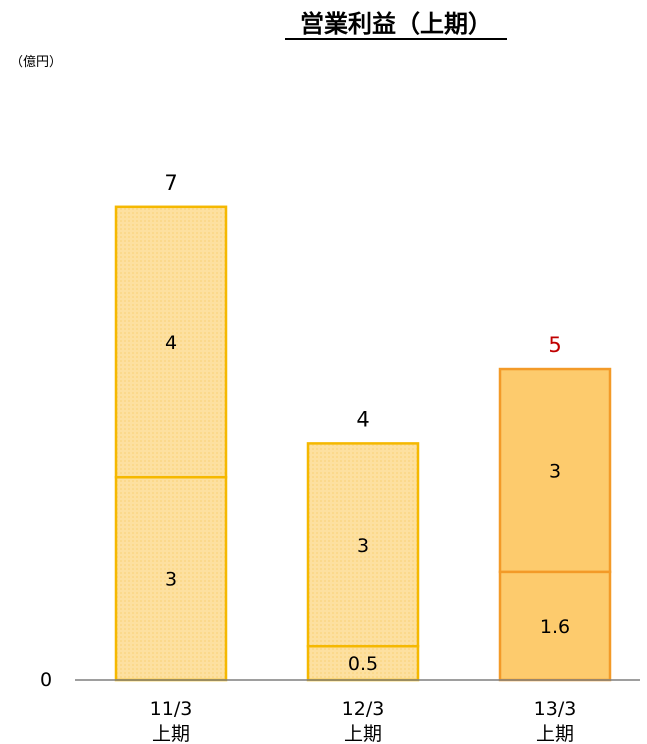 The height and width of the screenshot is (744, 647). What do you see at coordinates (46, 680) in the screenshot?
I see `y-zero-label: 0` at bounding box center [46, 680].